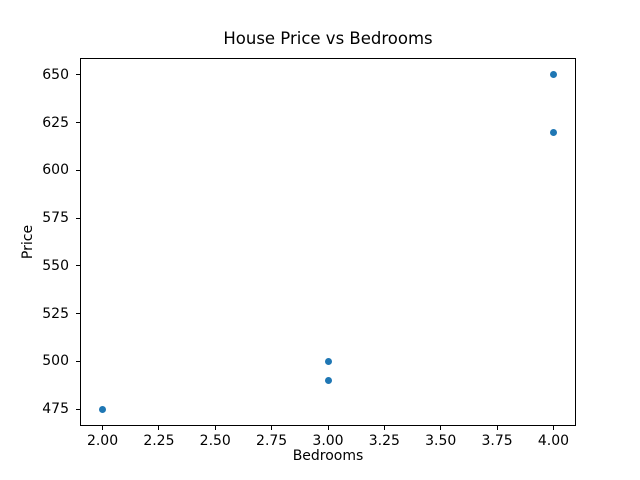 The width and height of the screenshot is (640, 480). What do you see at coordinates (159, 441) in the screenshot?
I see `x-tick-label: 2.25` at bounding box center [159, 441].